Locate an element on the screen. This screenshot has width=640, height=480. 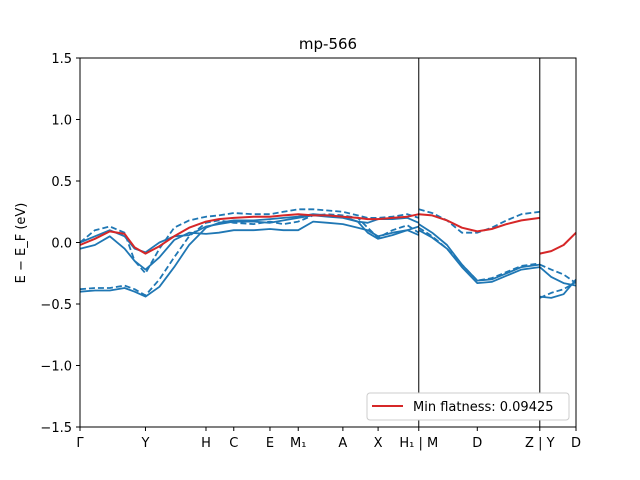
x-tick-label: Z | Y is located at coordinates (540, 443).